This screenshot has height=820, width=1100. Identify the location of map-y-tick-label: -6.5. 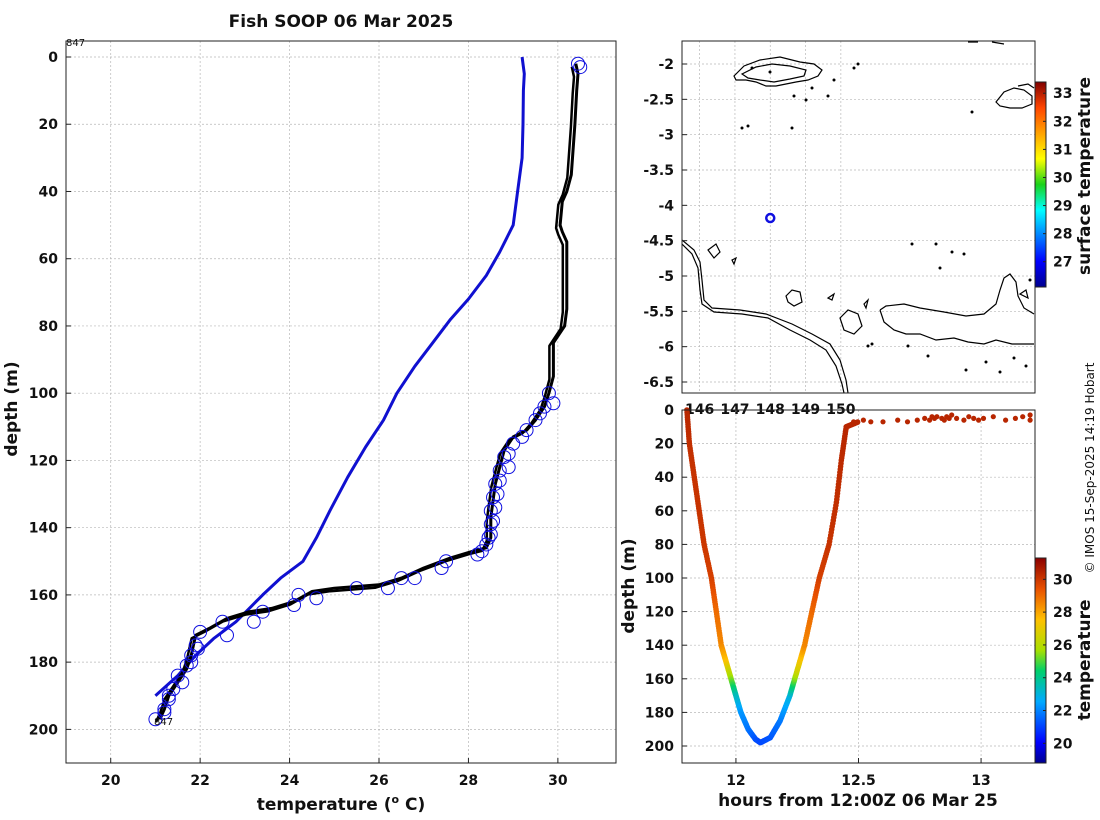
(658, 383).